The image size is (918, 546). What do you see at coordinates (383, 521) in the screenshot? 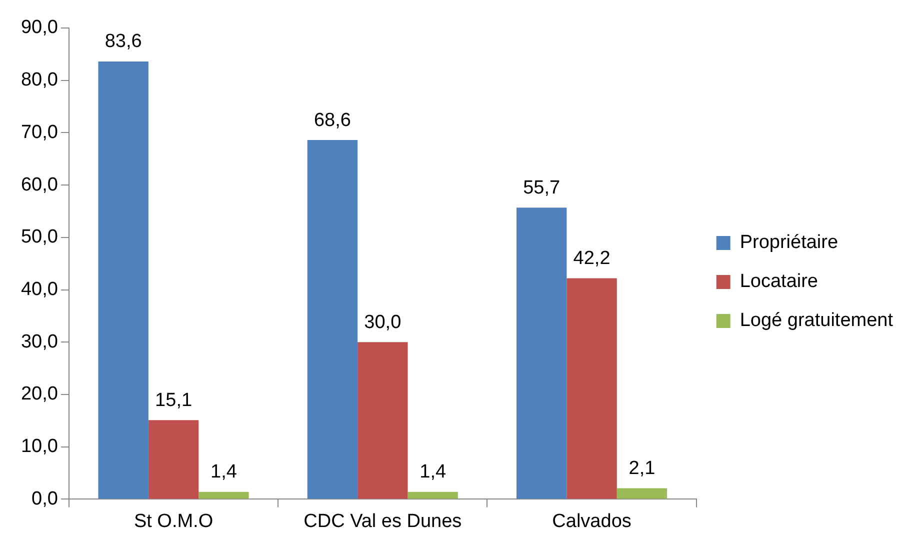
I see `x-tick-label: CDC Val es Dunes` at bounding box center [383, 521].